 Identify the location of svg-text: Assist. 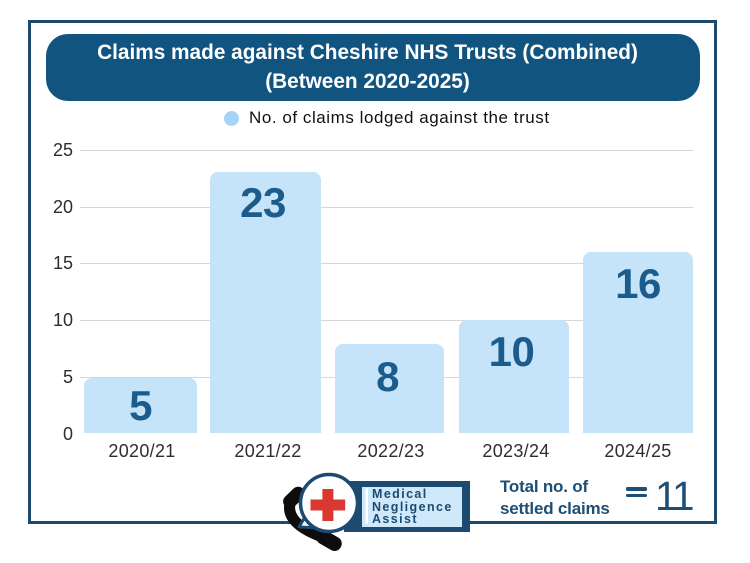
(395, 519).